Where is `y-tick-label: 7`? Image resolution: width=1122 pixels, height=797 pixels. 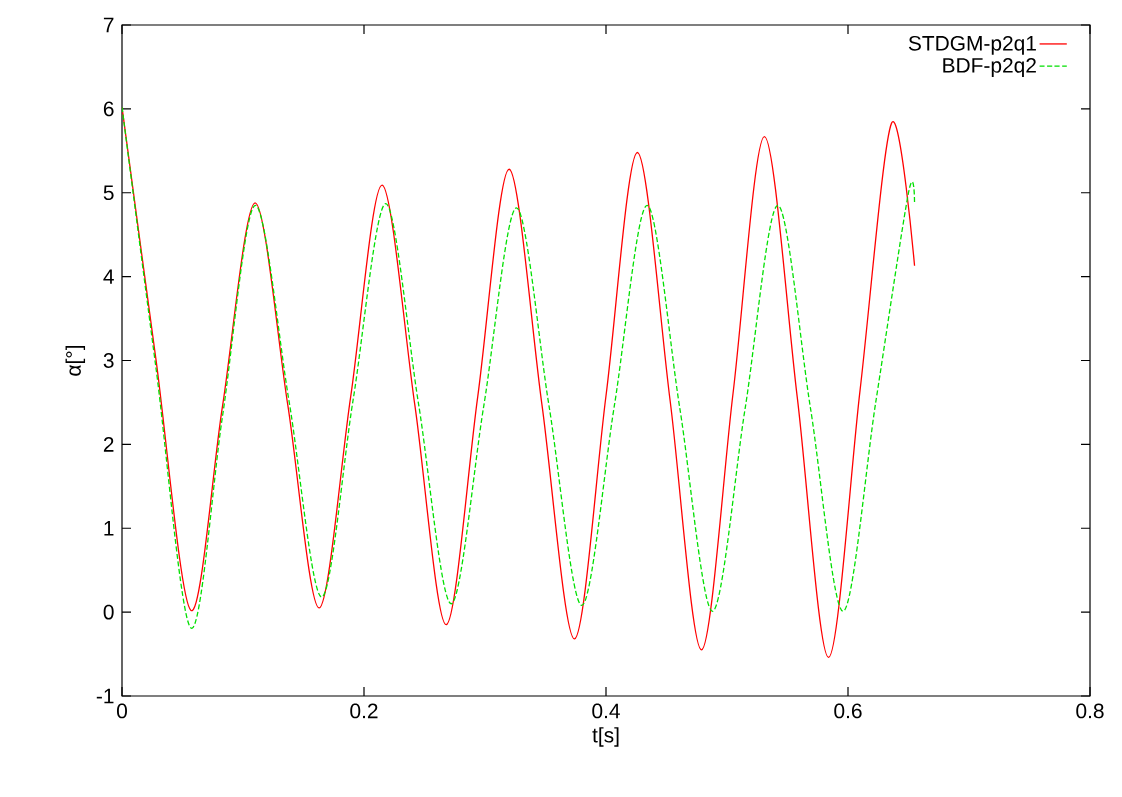
y-tick-label: 7 is located at coordinates (108, 25).